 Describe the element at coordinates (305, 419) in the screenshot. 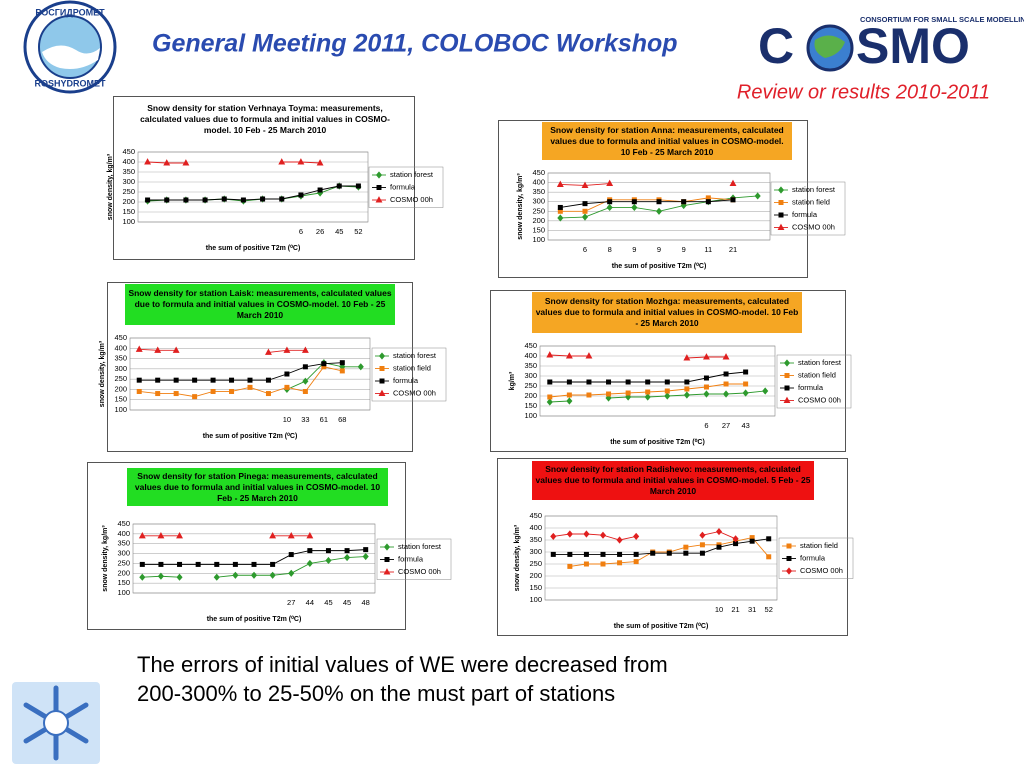

I see `x-tick-label: 33` at that location.